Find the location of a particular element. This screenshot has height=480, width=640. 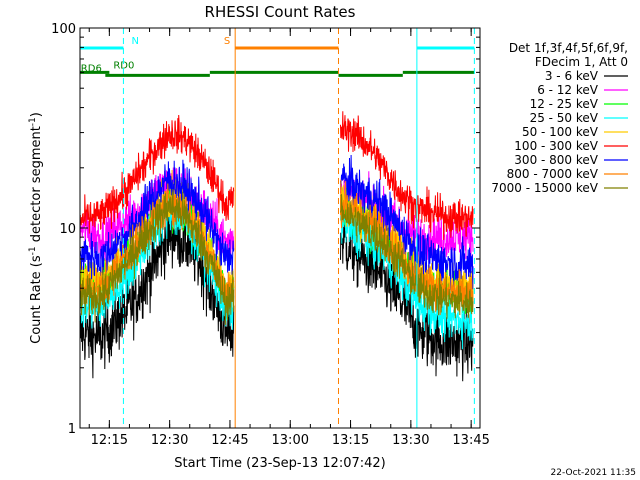

legend-header-2: FDecim 1, Att 0 is located at coordinates (581, 62).